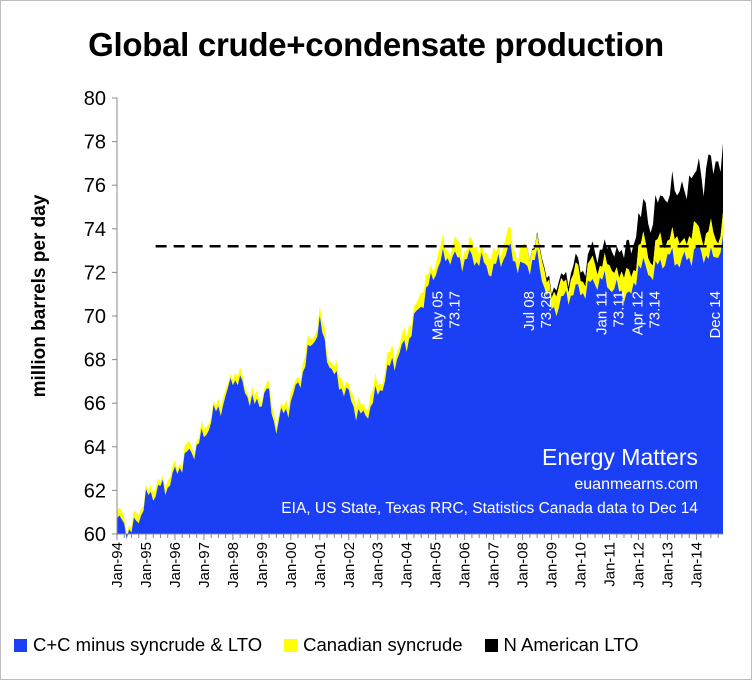 Image resolution: width=752 pixels, height=680 pixels. I want to click on annotation-value: 73.11, so click(619, 309).